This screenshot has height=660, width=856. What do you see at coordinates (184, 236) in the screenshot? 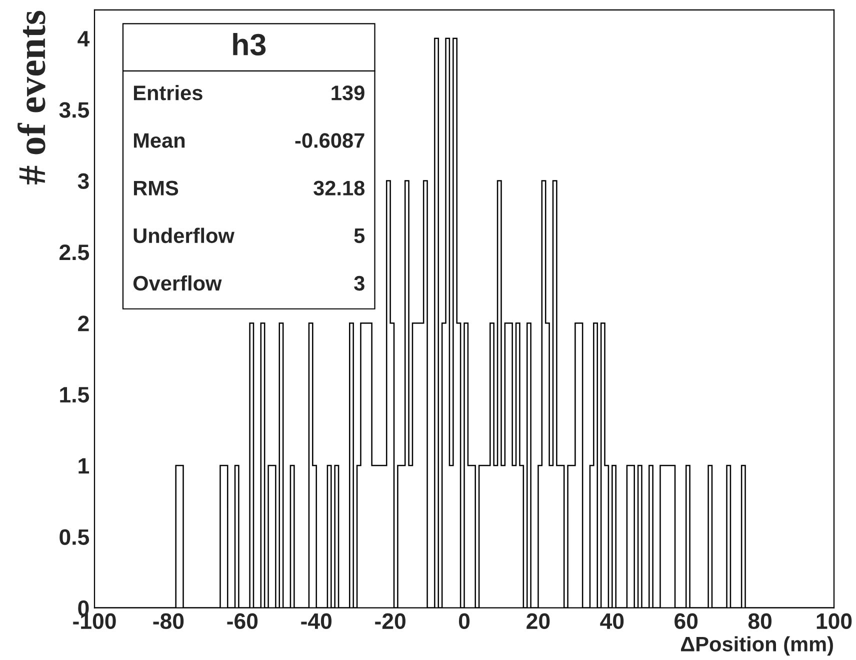
I see `annotation: Underflow` at bounding box center [184, 236].